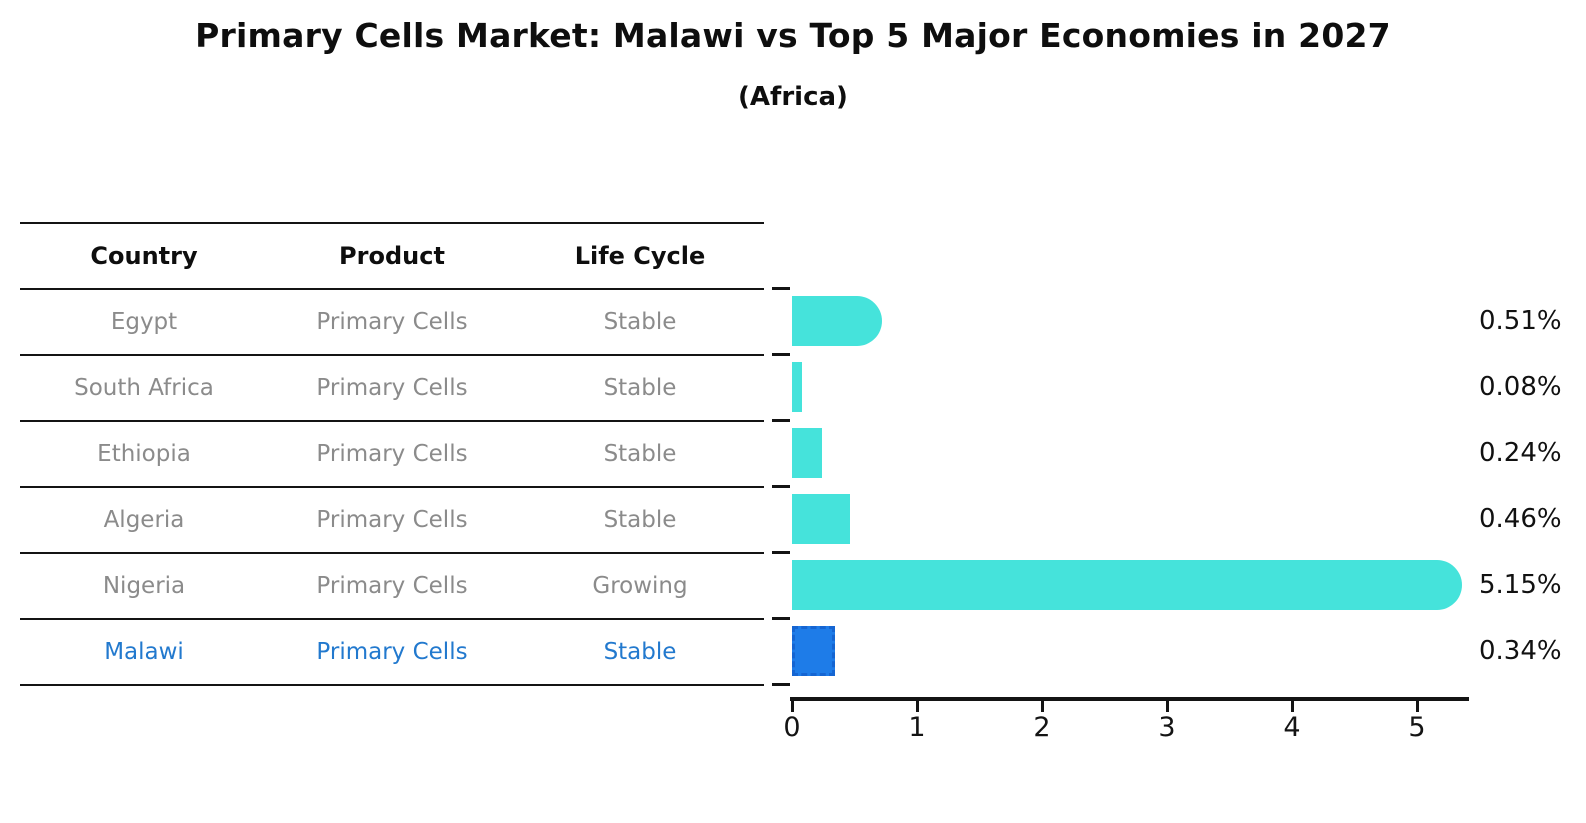 This screenshot has height=823, width=1586. I want to click on table-row-ethiopia: Ethiopia Primary Cells Stable, so click(392, 455).